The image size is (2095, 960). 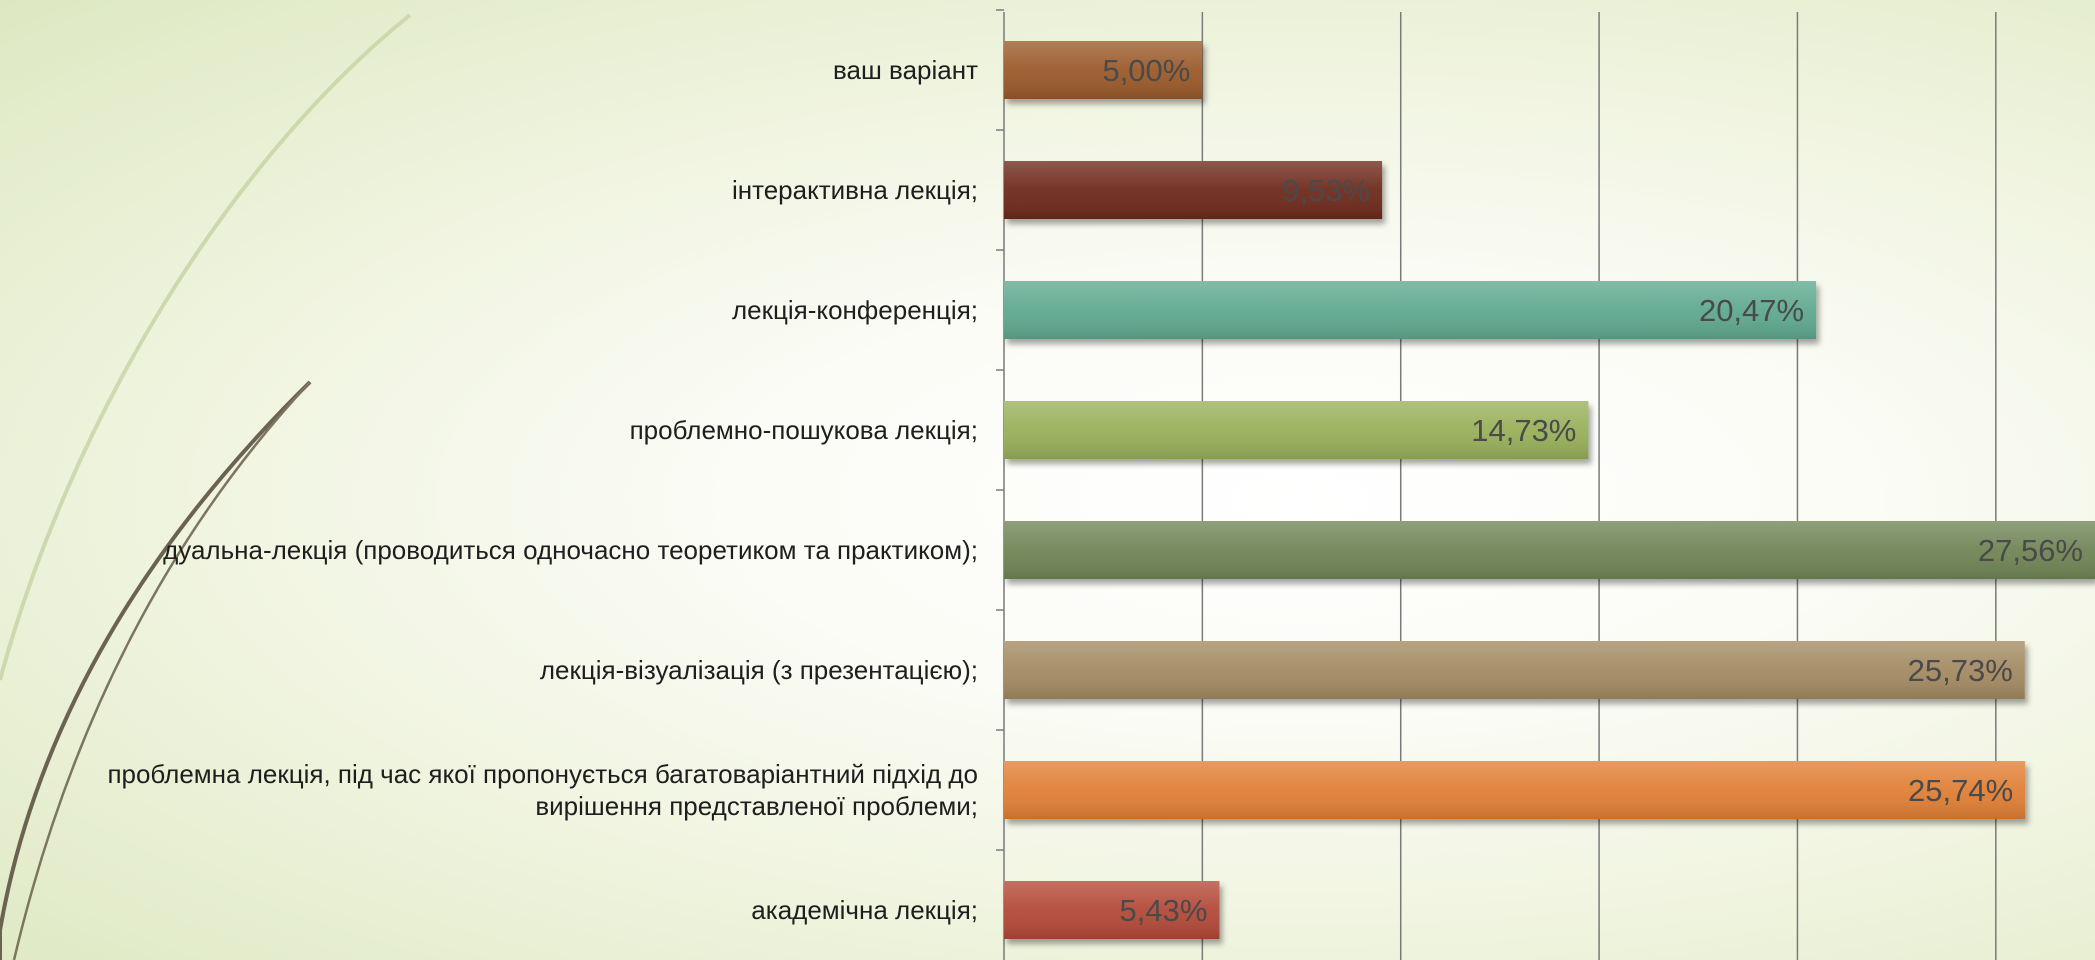 What do you see at coordinates (855, 310) in the screenshot?
I see `category-label: лекція-конференція;` at bounding box center [855, 310].